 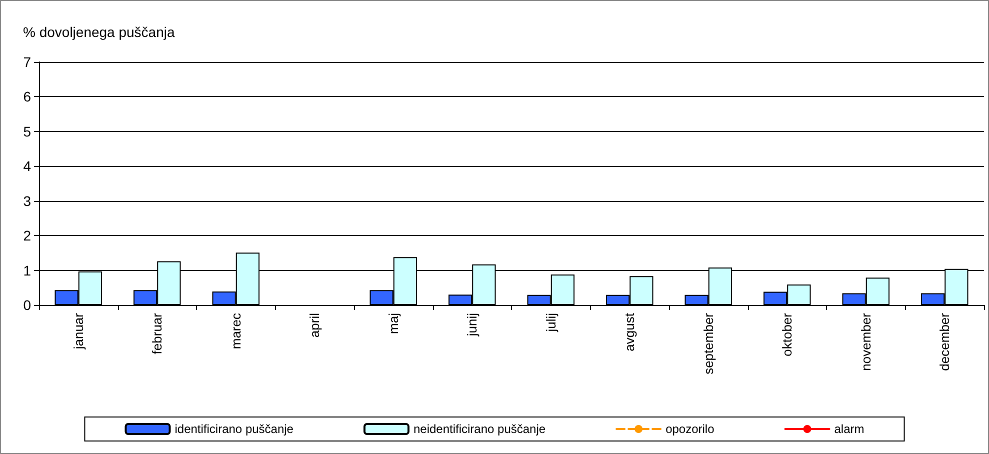 I want to click on legend-label: identificirano puščanje, so click(x=234, y=429).